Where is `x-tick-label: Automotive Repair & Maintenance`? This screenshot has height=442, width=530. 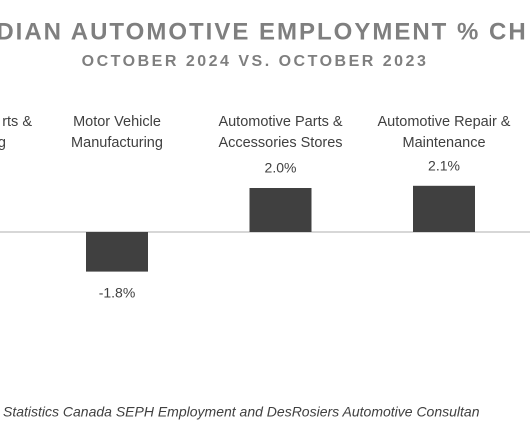
x-tick-label: Automotive Repair & Maintenance is located at coordinates (444, 132).